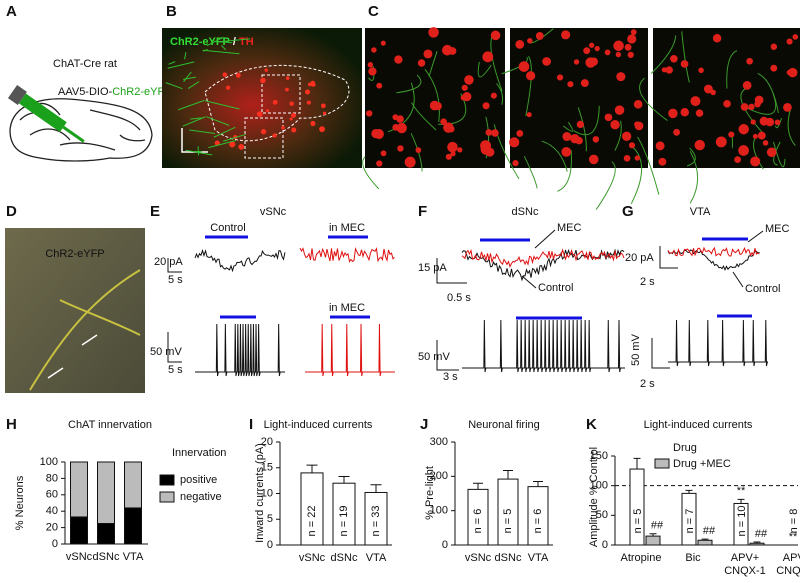  I want to click on y-tick-label: 100, so click(599, 486).